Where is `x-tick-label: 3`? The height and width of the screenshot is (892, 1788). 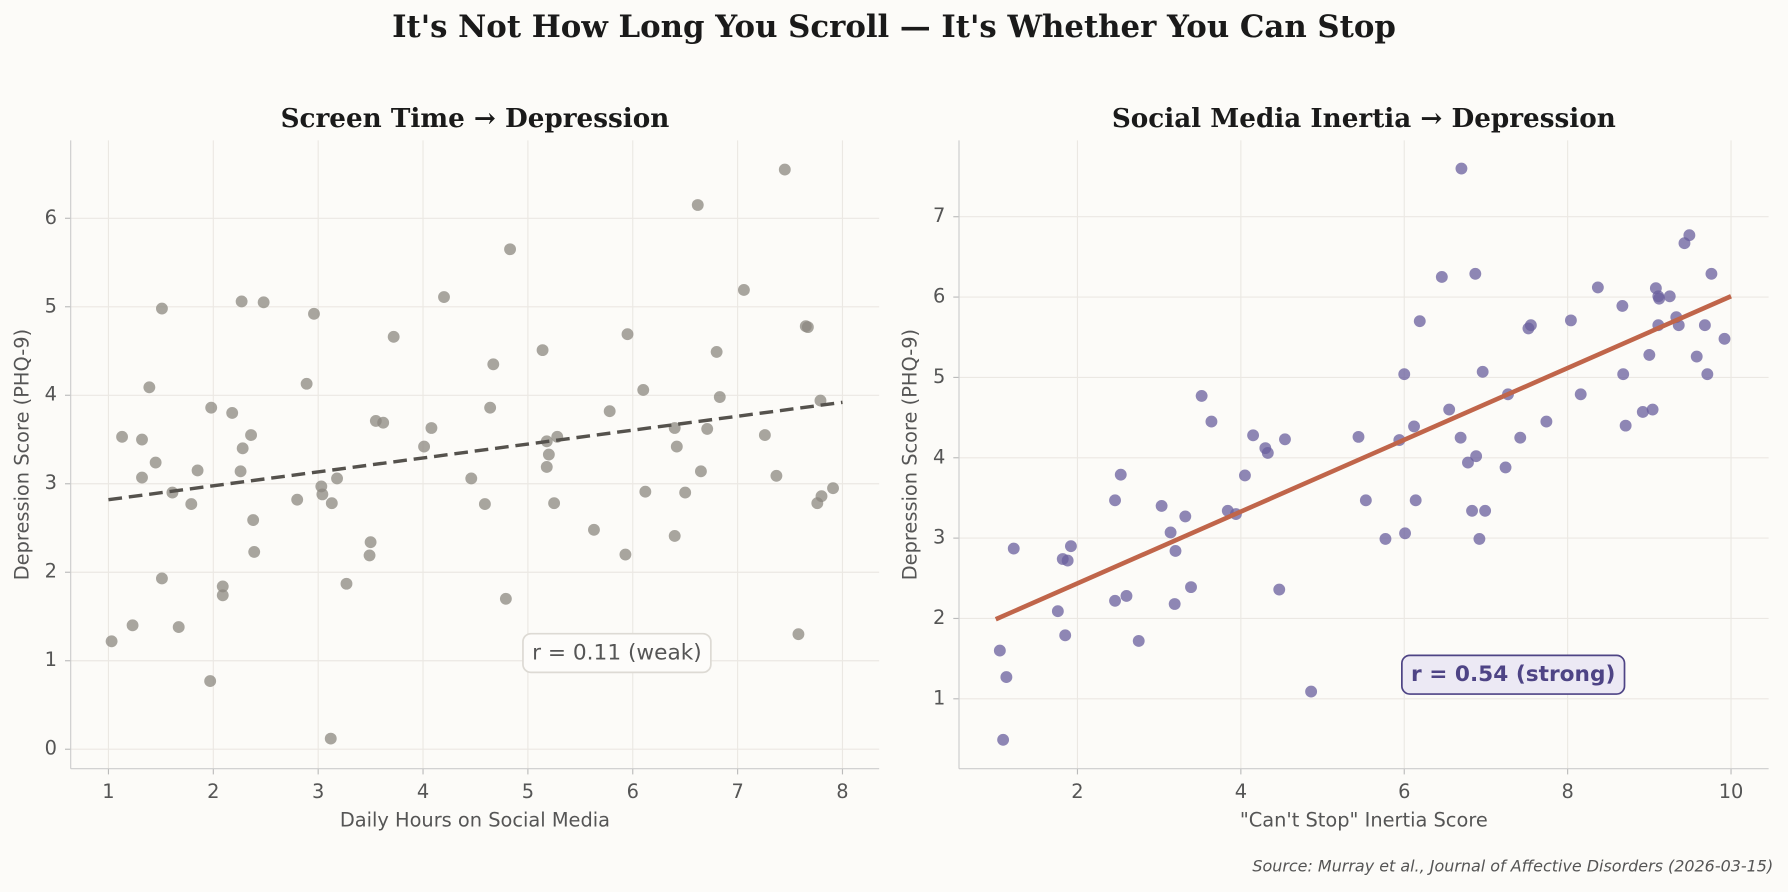
x-tick-label: 3 is located at coordinates (318, 791).